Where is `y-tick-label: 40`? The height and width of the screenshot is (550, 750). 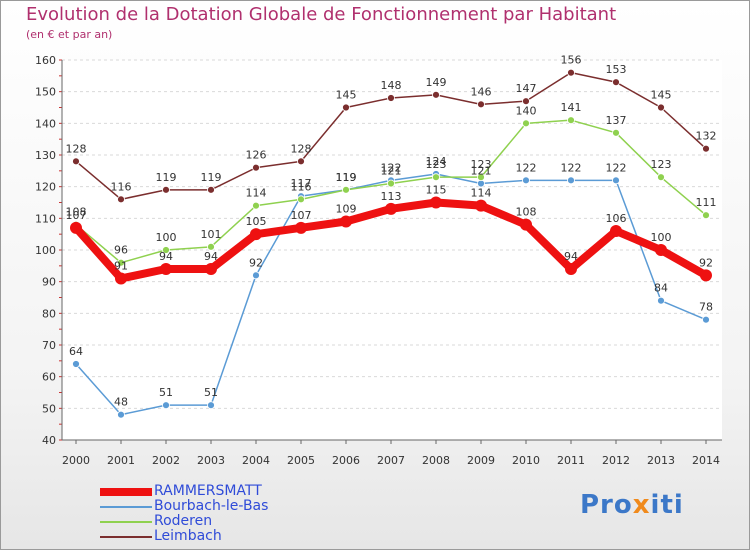
y-tick-label: 40 is located at coordinates (49, 440).